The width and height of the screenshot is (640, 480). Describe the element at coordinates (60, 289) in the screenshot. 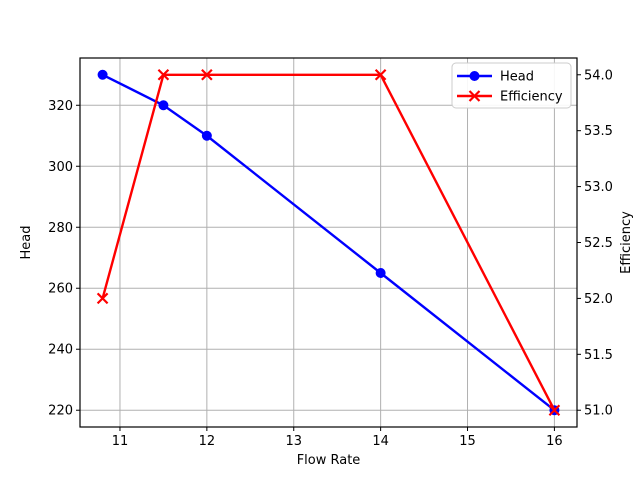

I see `y-left-tick-label: 260` at that location.